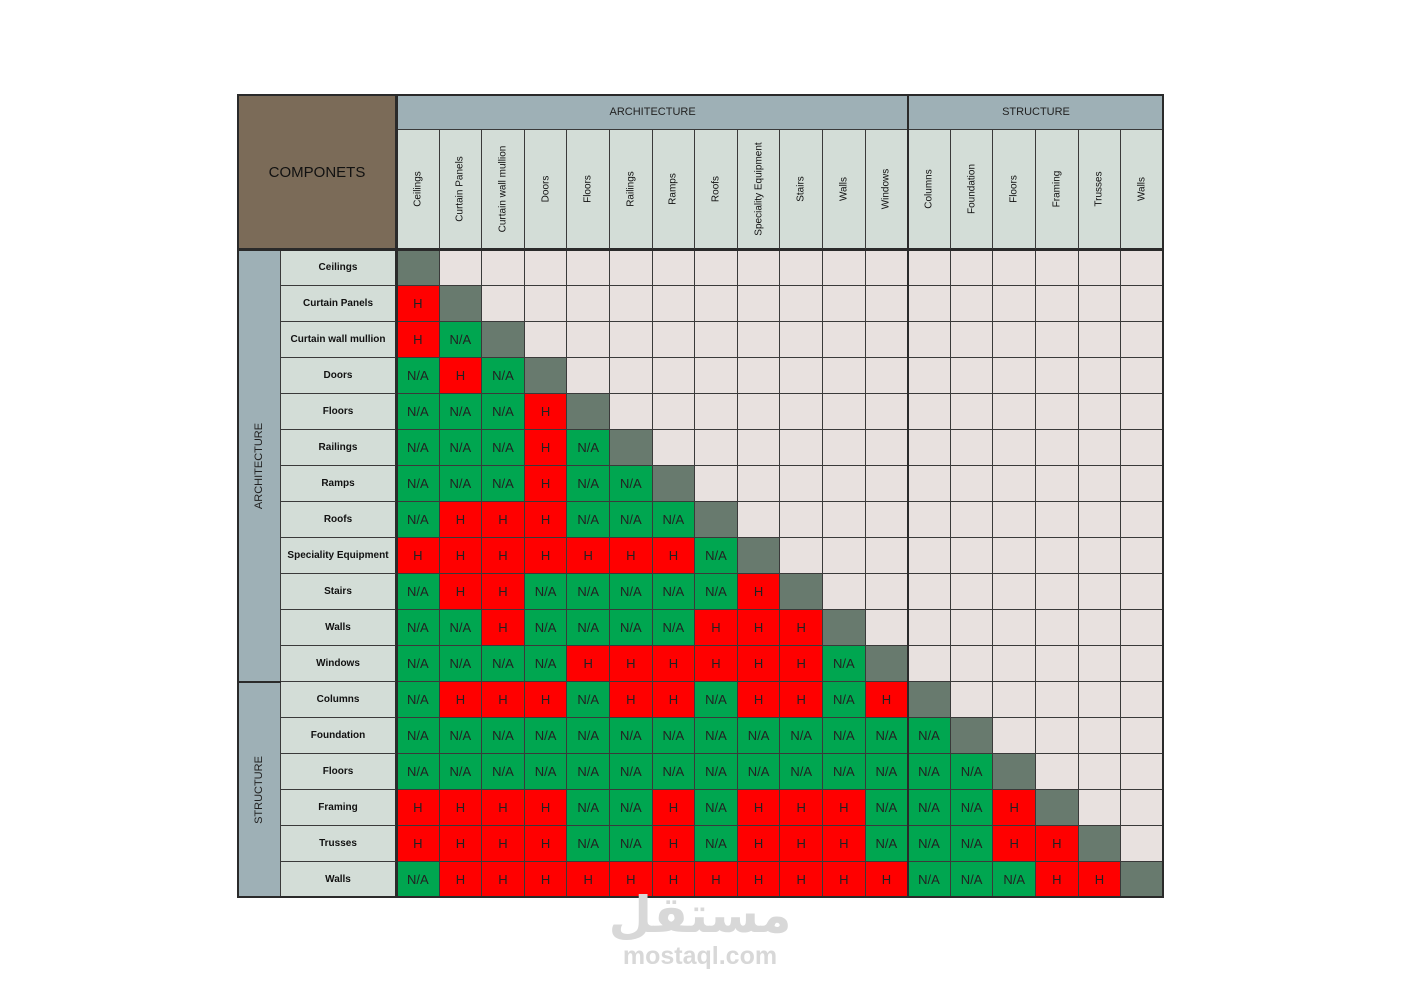  I want to click on column-header-label: Ramps, so click(673, 189).